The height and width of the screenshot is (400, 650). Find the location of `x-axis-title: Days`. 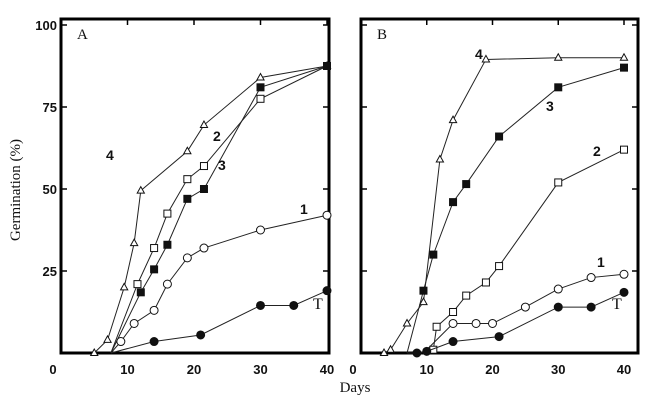

x-axis-title: Days is located at coordinates (355, 388).